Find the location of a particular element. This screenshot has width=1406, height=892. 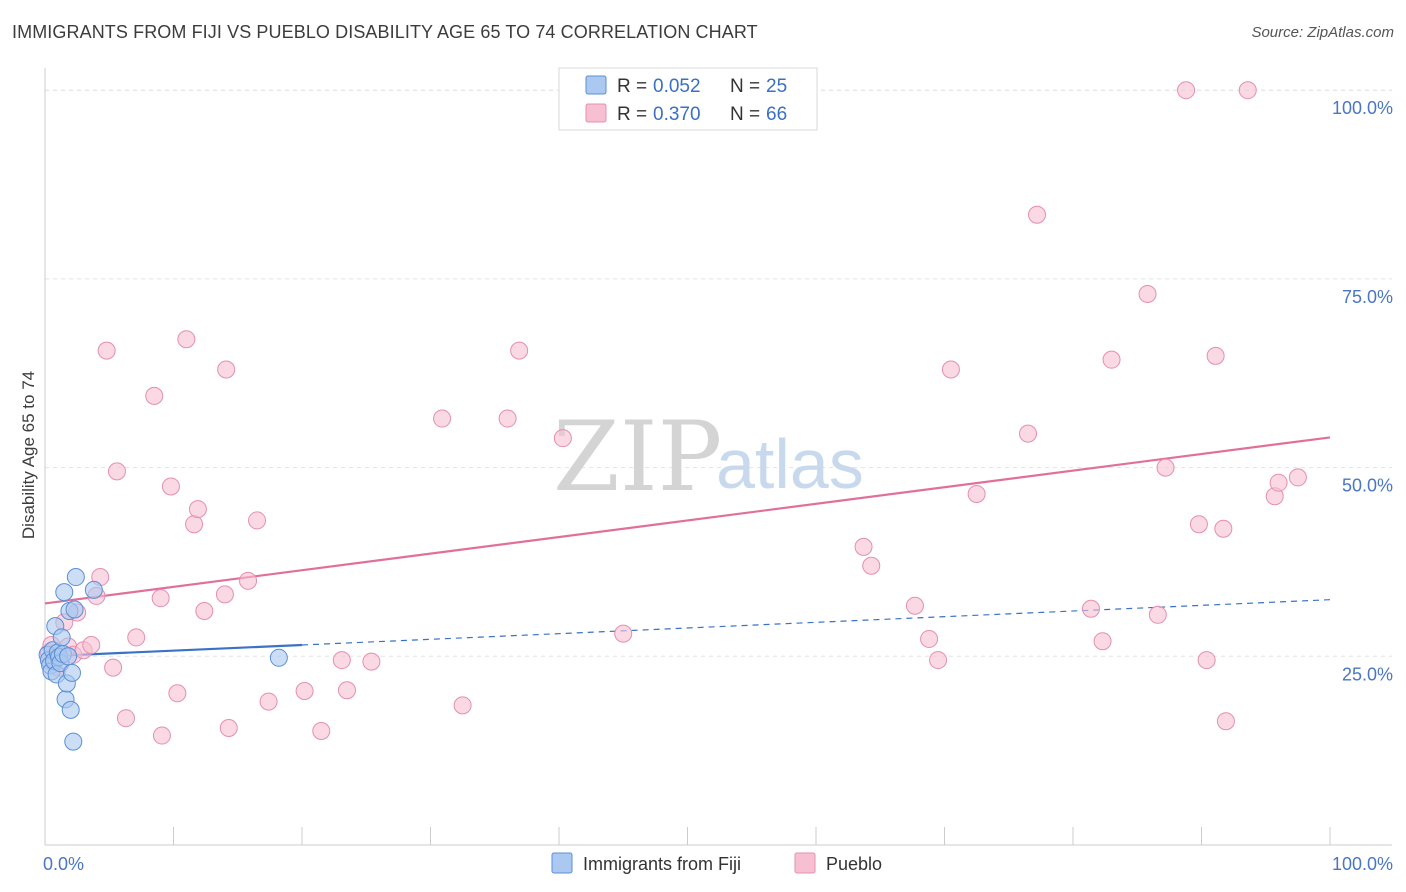

watermark: ZIP atlas is located at coordinates (708, 457).